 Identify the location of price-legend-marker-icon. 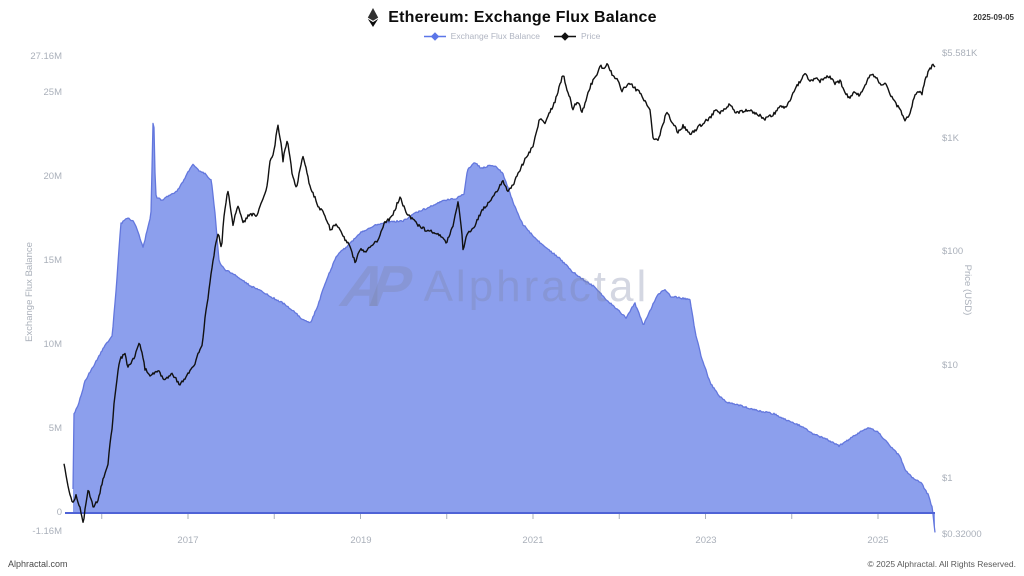
(564, 36).